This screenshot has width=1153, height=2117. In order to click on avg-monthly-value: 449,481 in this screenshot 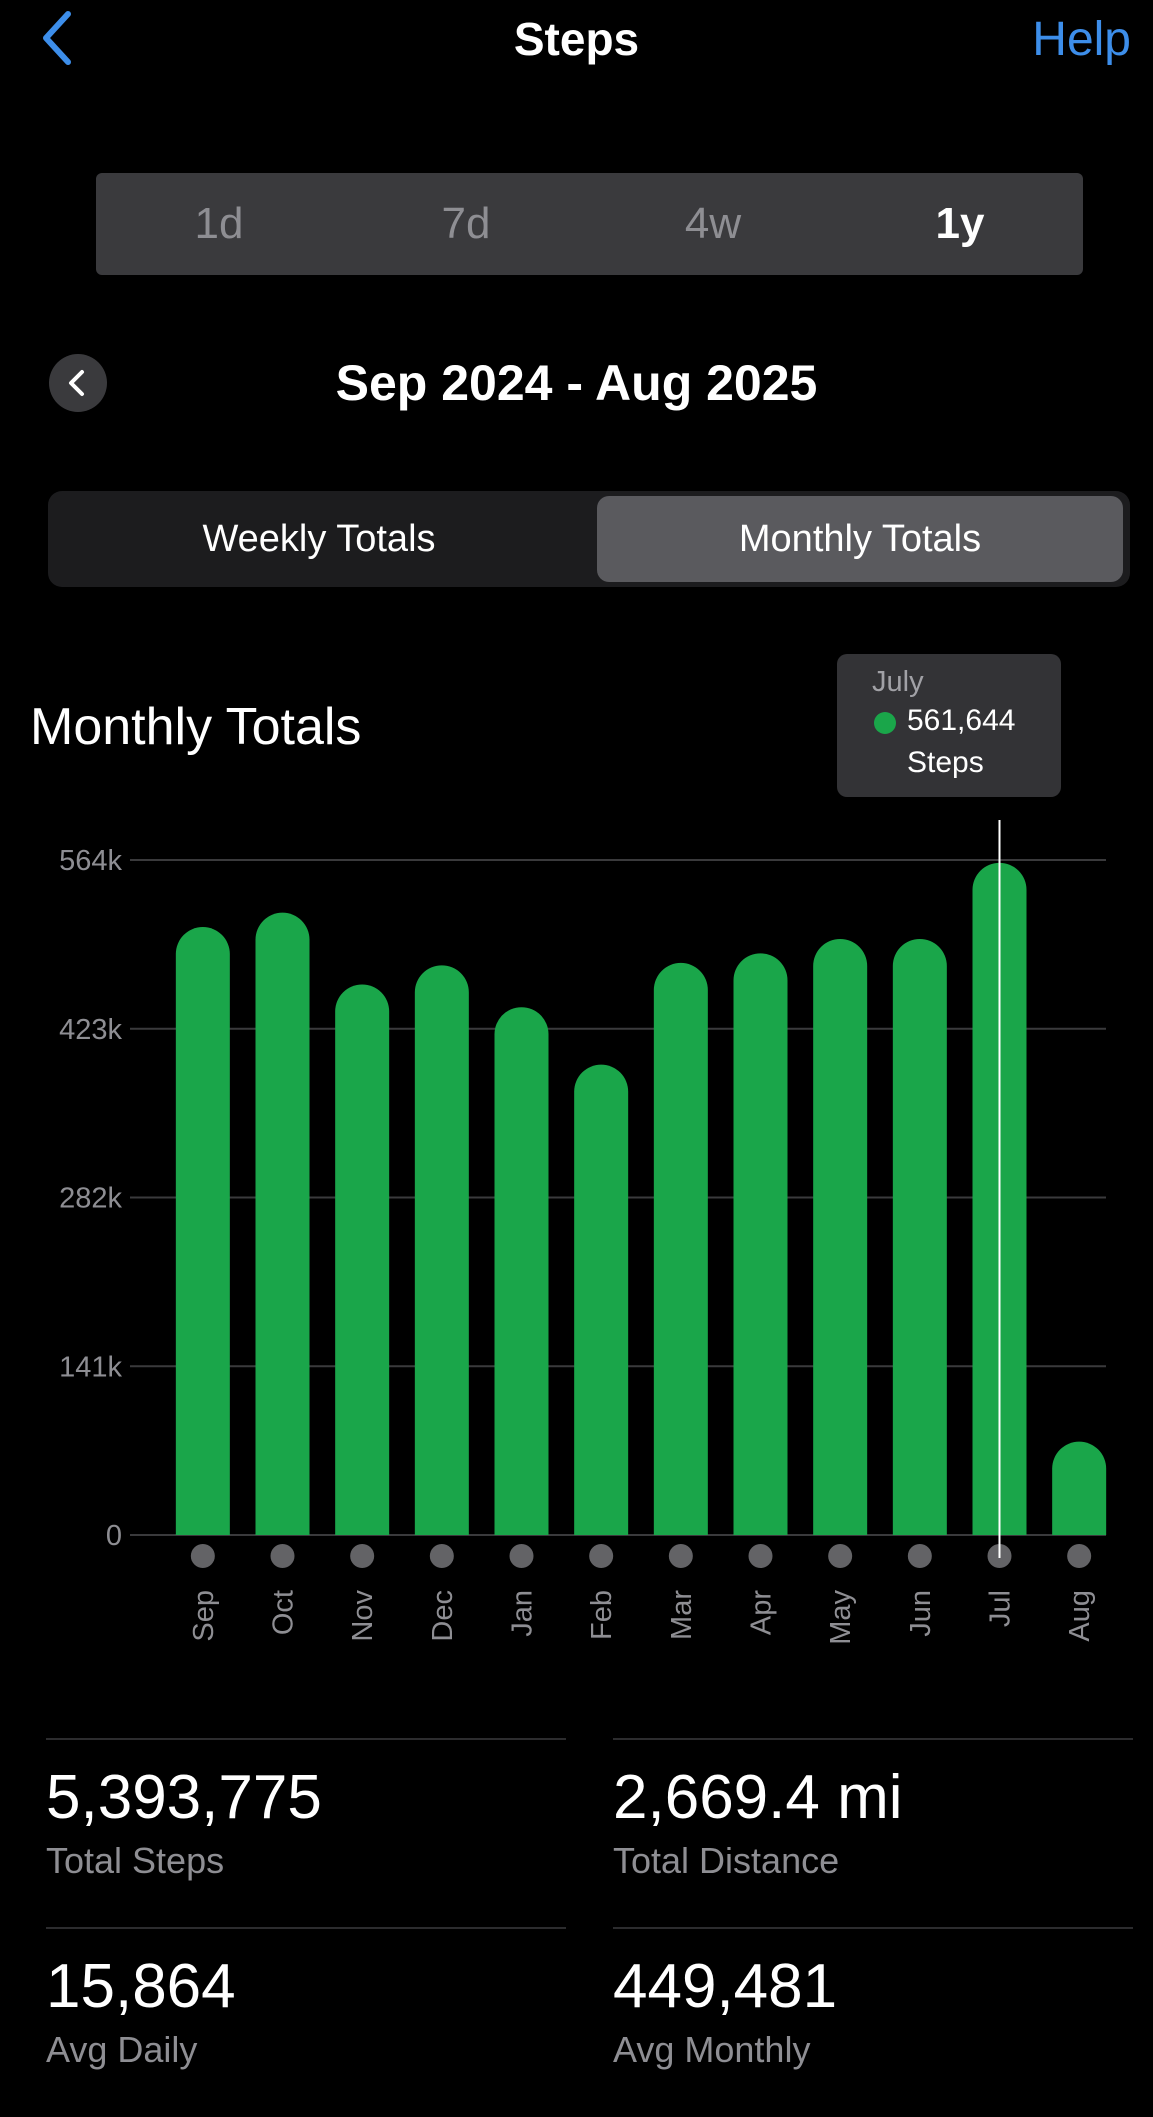, I will do `click(725, 1986)`.